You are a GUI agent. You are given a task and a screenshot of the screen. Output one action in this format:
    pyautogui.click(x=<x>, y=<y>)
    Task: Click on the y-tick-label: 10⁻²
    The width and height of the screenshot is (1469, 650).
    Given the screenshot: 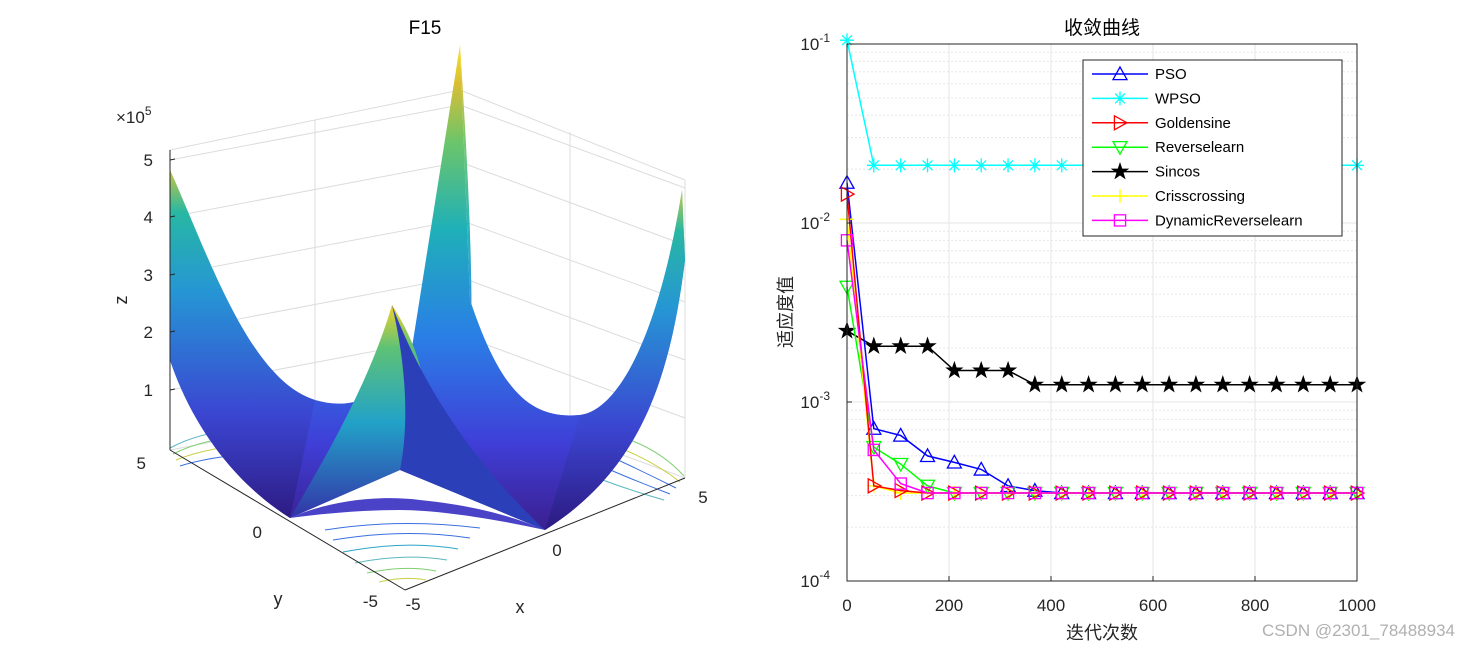 What is the action you would take?
    pyautogui.click(x=815, y=221)
    